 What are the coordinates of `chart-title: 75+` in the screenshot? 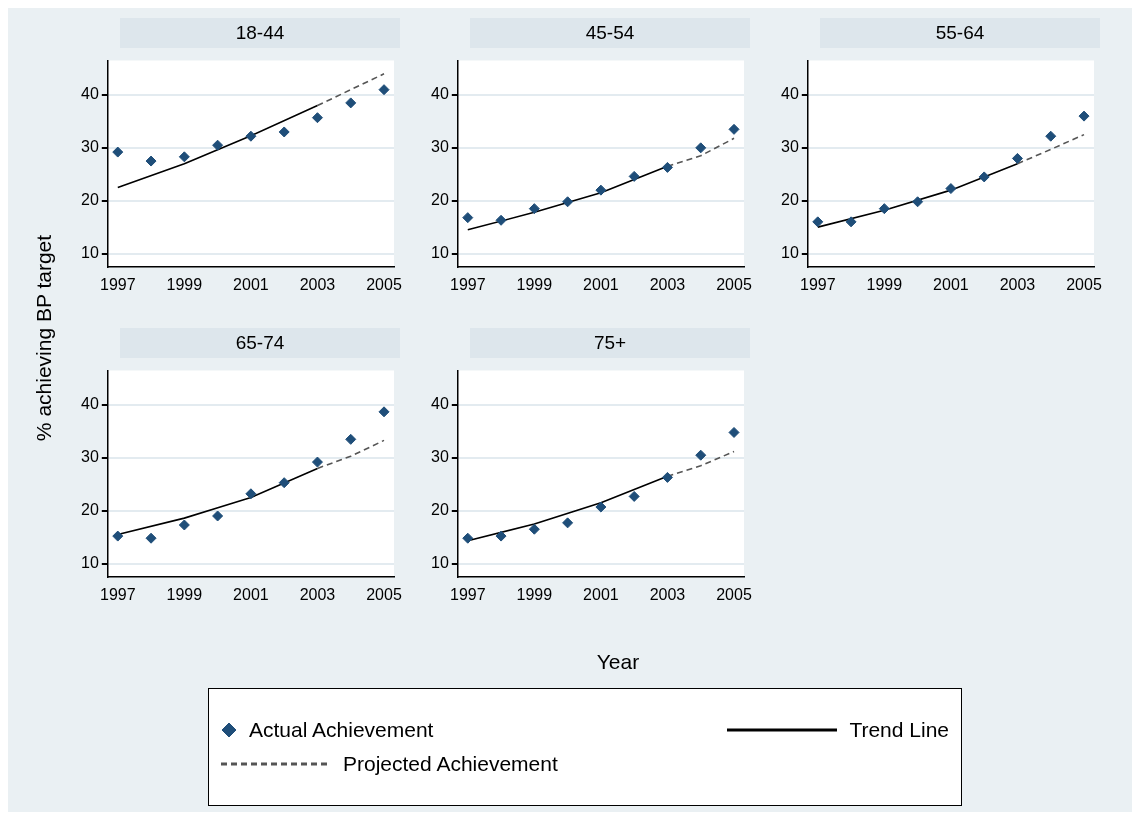 It's located at (610, 343).